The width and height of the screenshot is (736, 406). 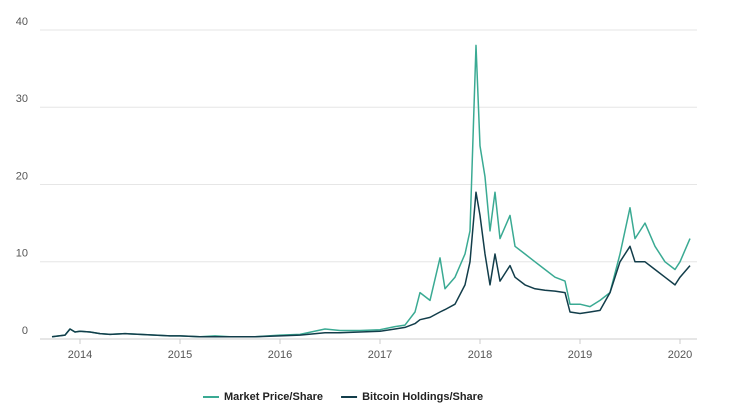 What do you see at coordinates (280, 355) in the screenshot?
I see `x-tick-label: 2016` at bounding box center [280, 355].